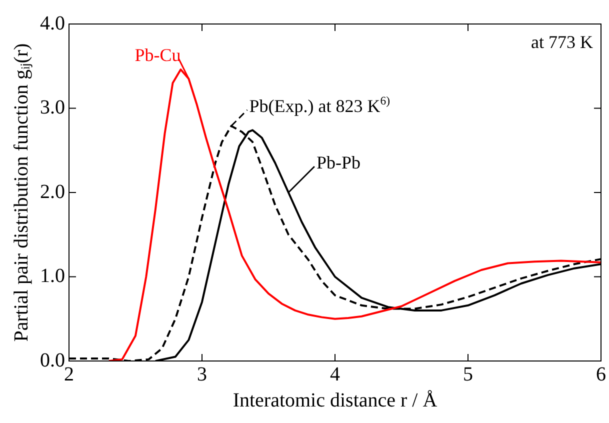  Describe the element at coordinates (338, 162) in the screenshot. I see `series-label: Pb-Pb` at that location.